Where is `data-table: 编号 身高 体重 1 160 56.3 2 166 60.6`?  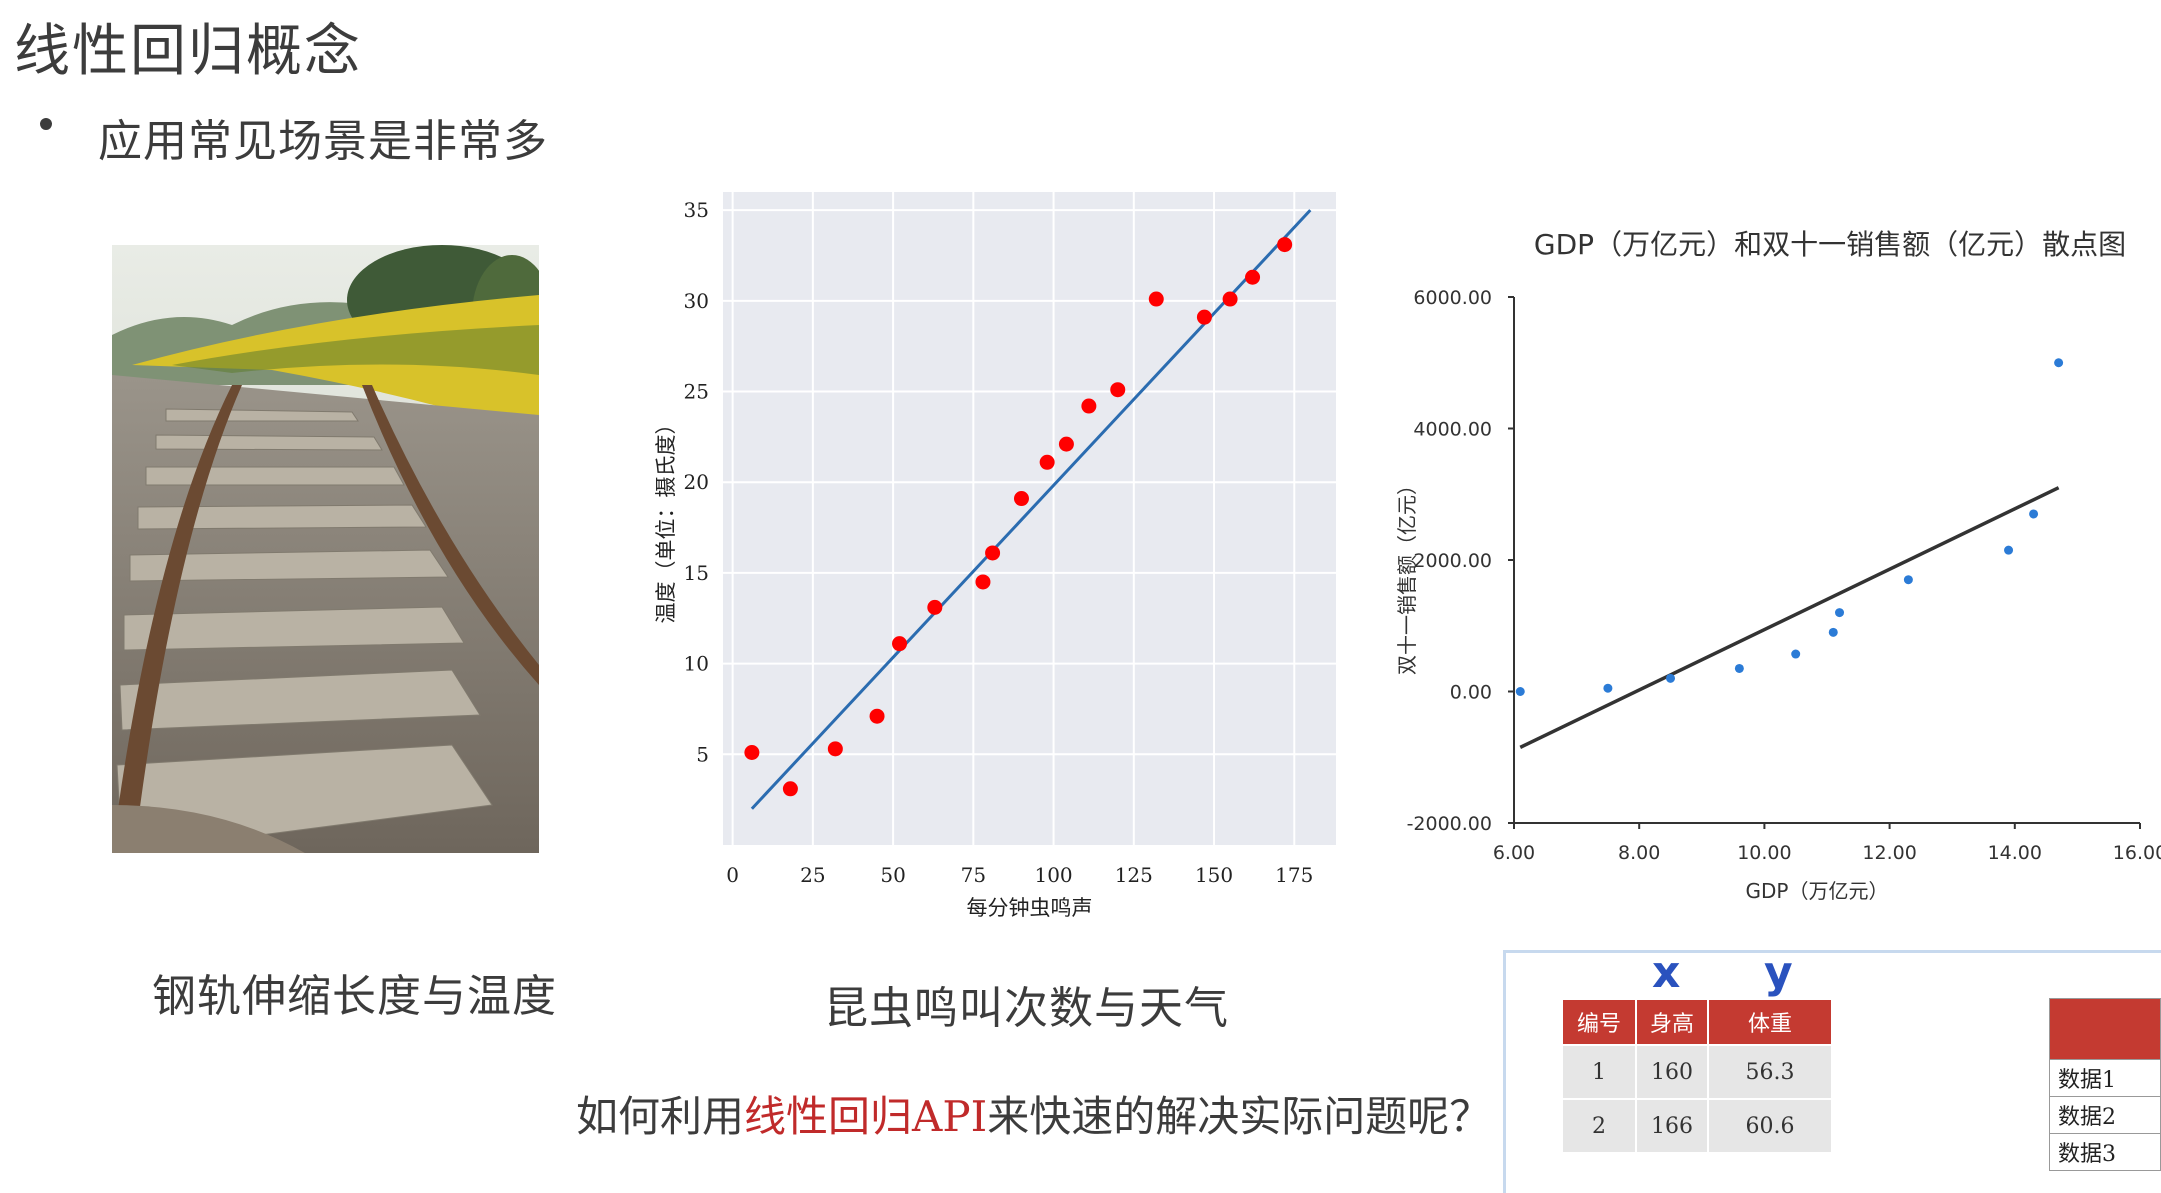 data-table: 编号 身高 体重 1 160 56.3 2 166 60.6 is located at coordinates (1697, 1076).